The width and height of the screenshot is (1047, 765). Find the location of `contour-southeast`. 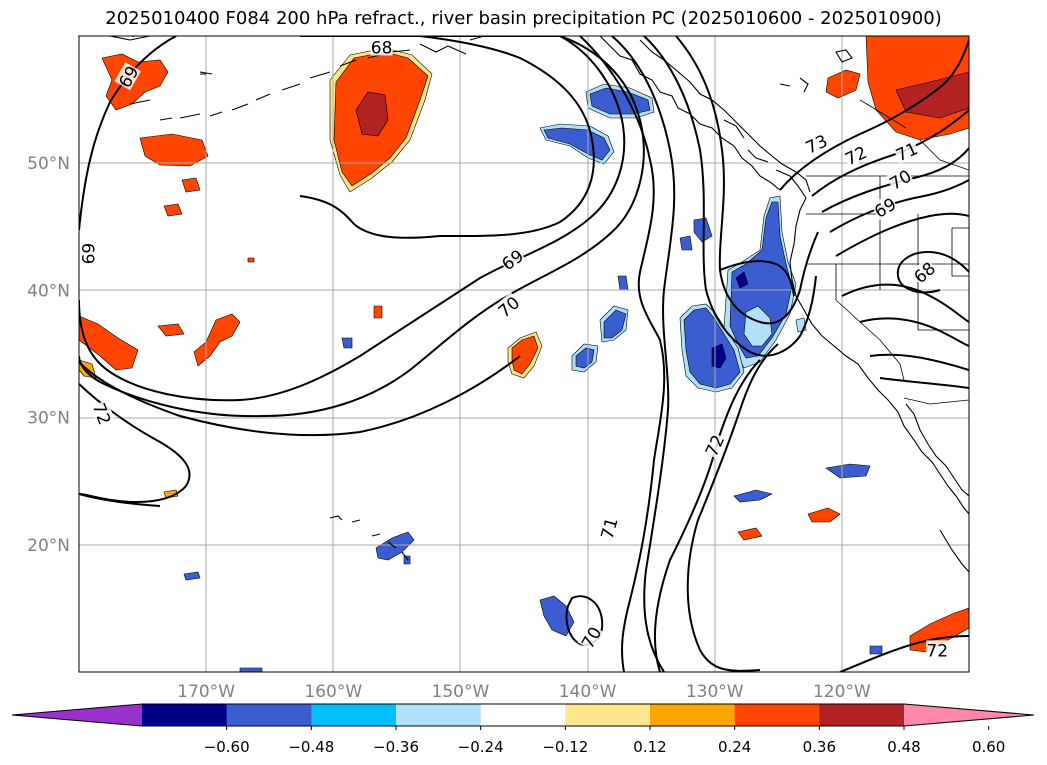

contour-southeast is located at coordinates (904, 653).